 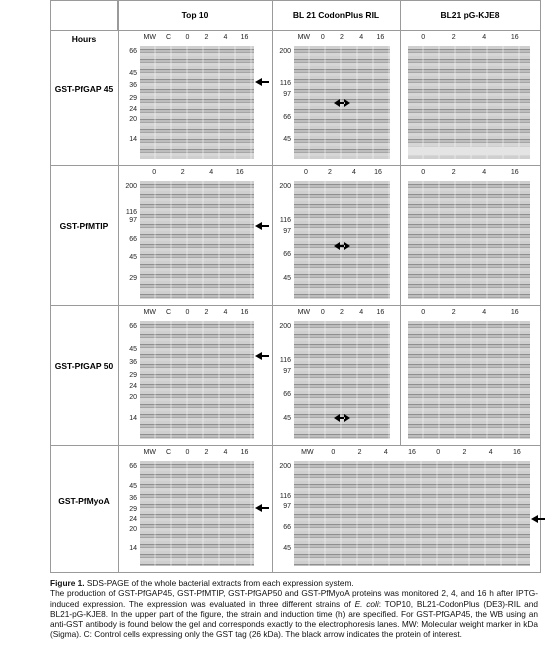 I want to click on column-header: BL 21 CodonPlus RIL, so click(x=336, y=15).